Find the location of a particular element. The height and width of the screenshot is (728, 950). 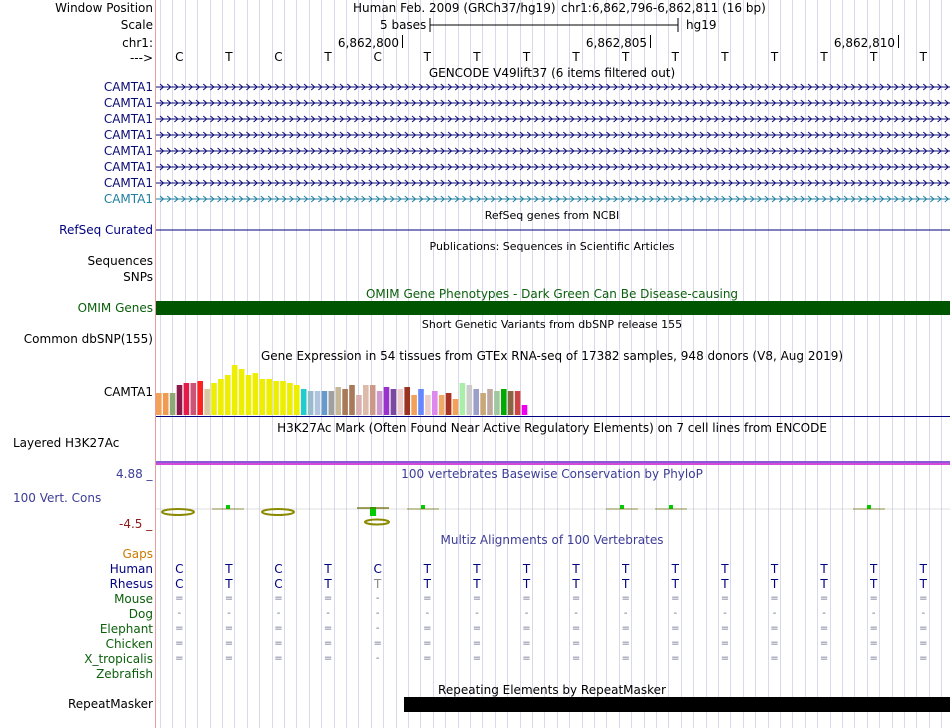

multiz-base: - is located at coordinates (377, 628).